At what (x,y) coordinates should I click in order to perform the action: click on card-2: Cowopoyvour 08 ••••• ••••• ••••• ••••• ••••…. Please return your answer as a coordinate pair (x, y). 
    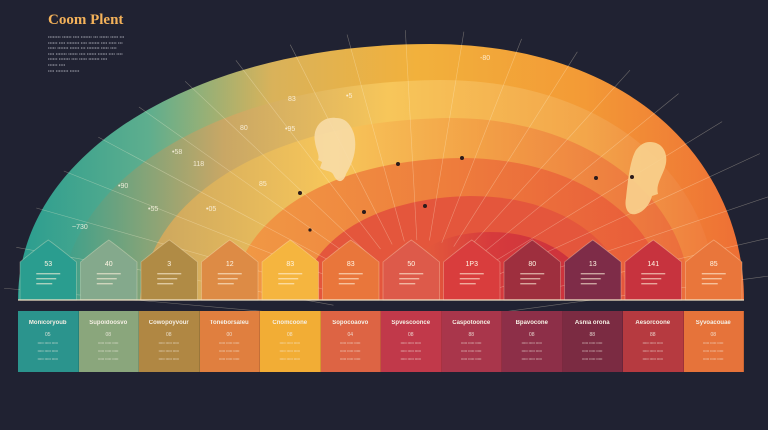
    Looking at the image, I should click on (169, 341).